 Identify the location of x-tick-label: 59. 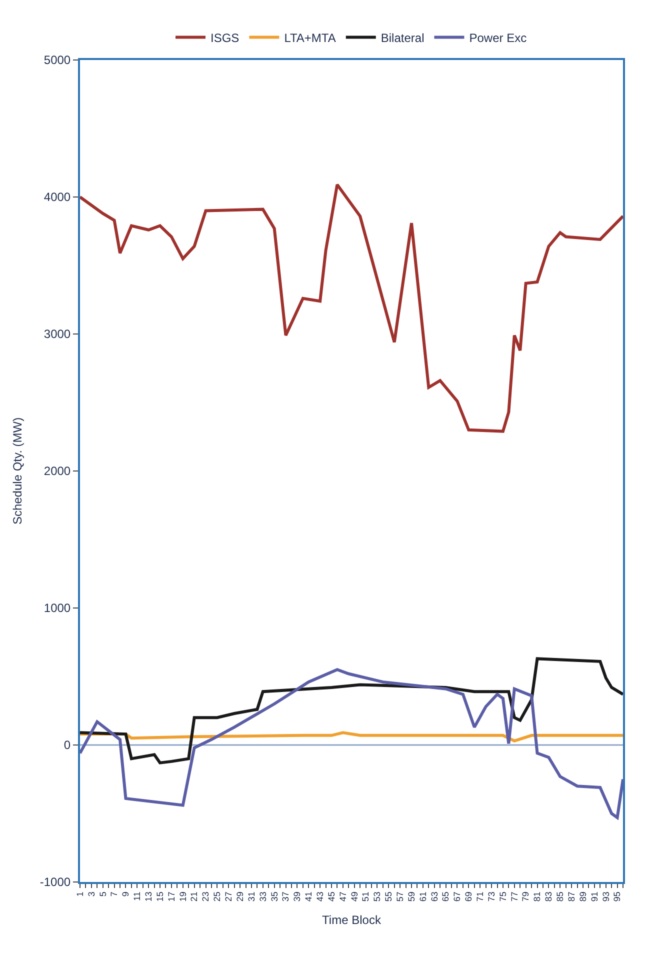
(411, 897).